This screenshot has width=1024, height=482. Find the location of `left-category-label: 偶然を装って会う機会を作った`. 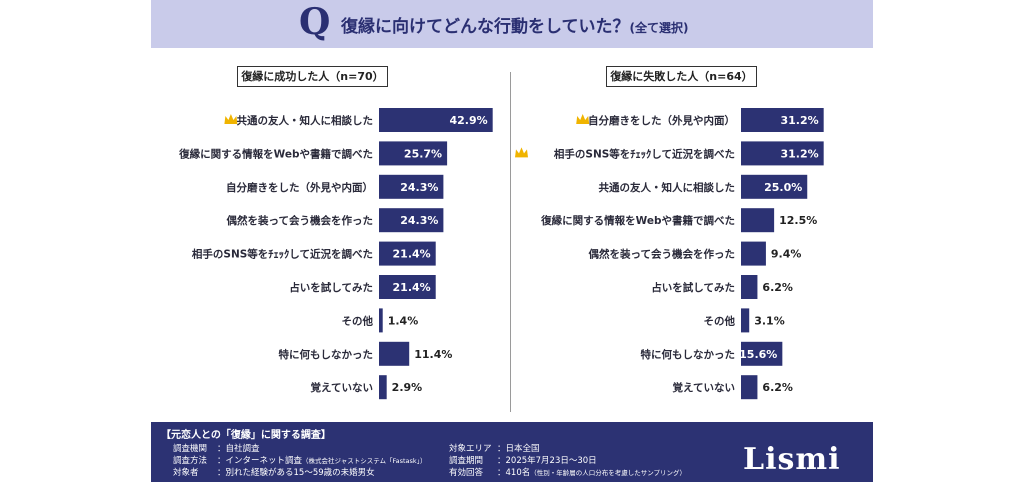

left-category-label: 偶然を装って会う機会を作った is located at coordinates (299, 220).